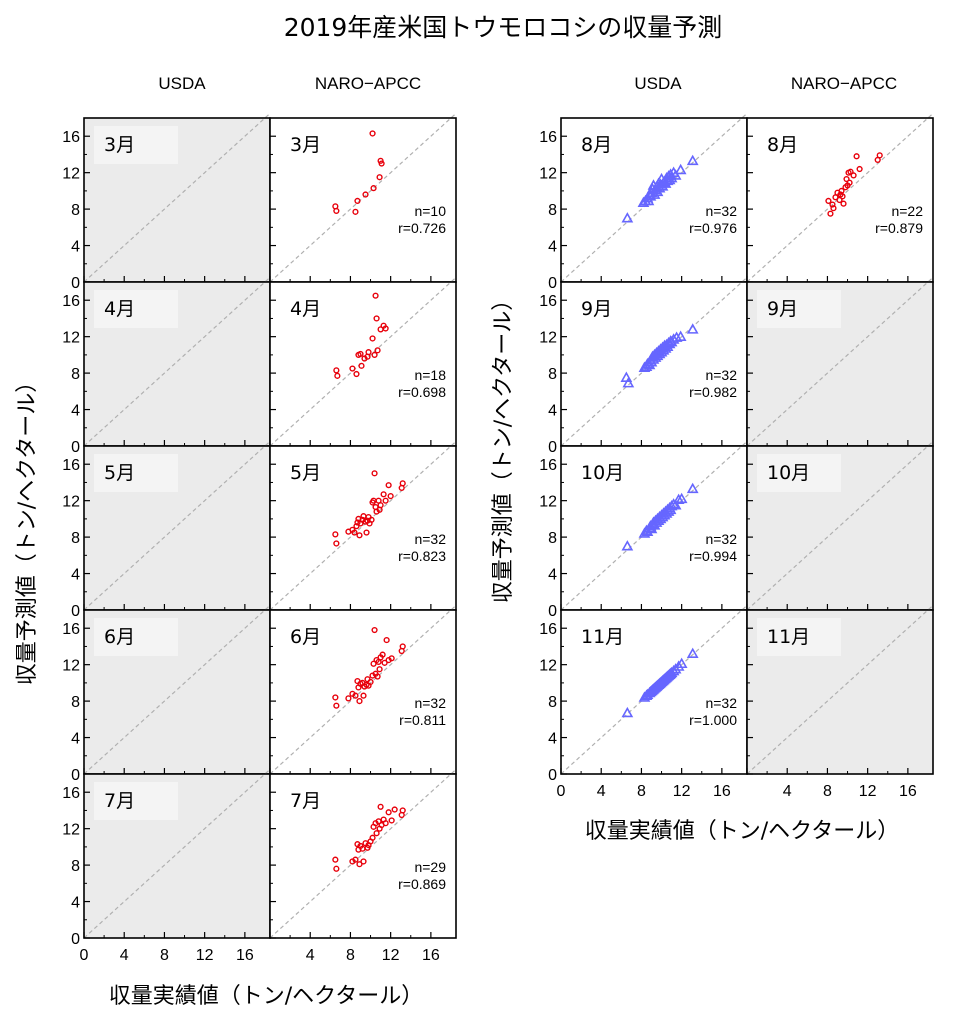  I want to click on column-header-usda-left: USDA, so click(182, 83).